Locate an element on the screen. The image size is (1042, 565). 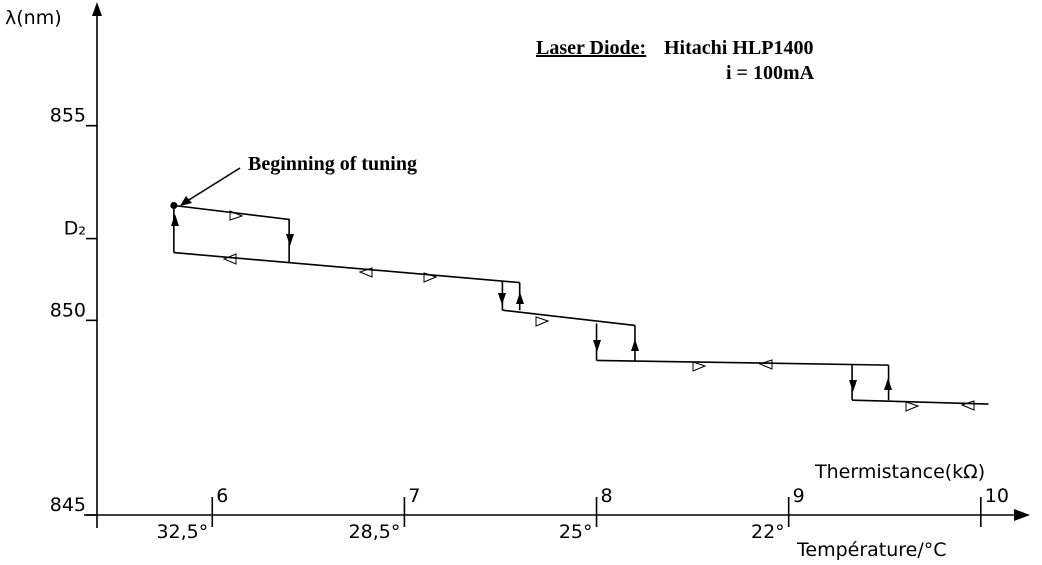
x2-tick-label: 25° is located at coordinates (576, 532).